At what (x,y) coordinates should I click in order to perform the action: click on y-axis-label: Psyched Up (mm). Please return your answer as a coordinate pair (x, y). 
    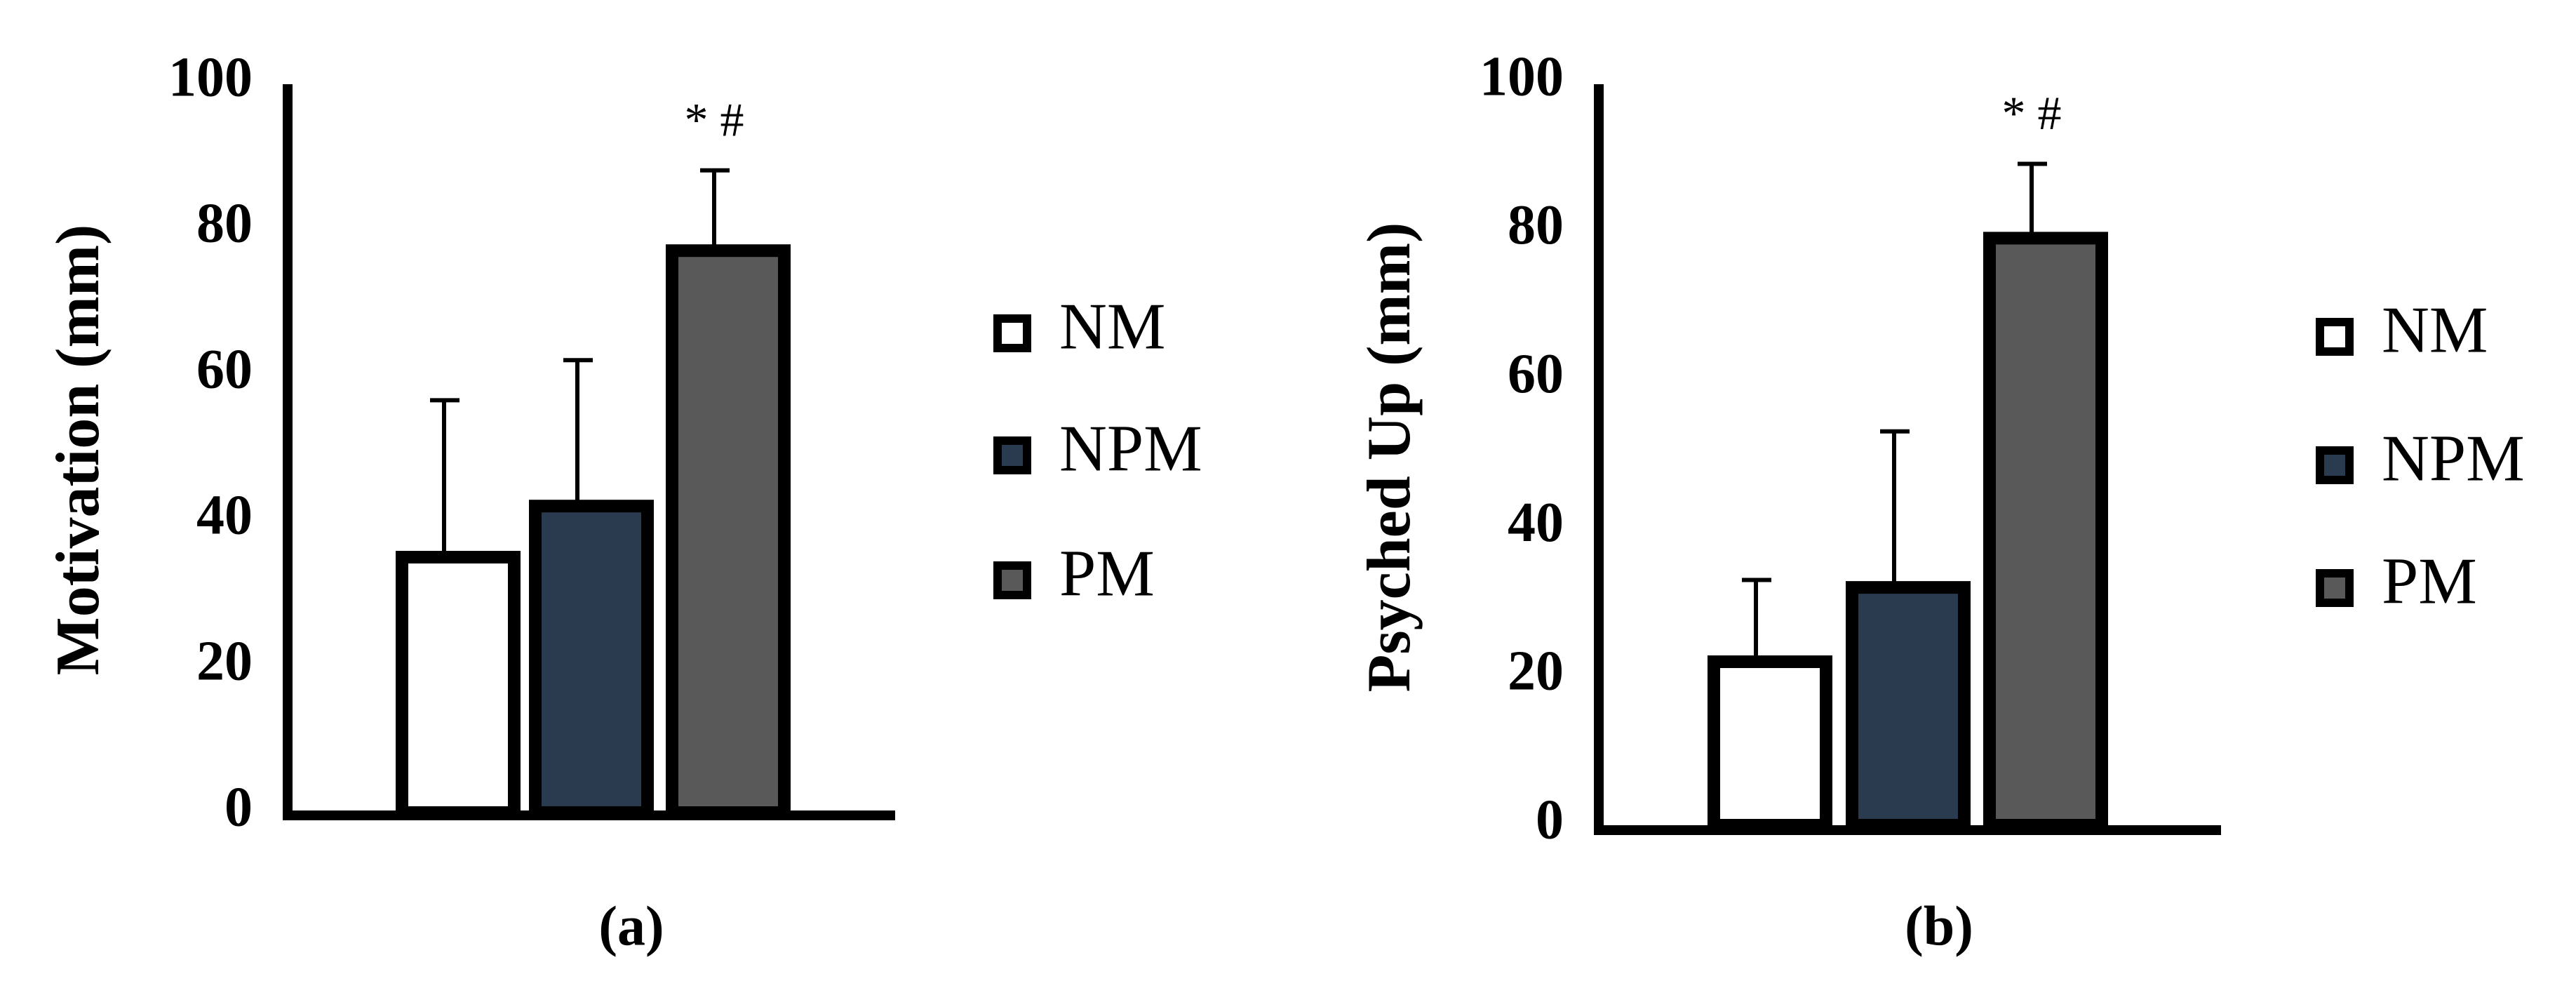
    Looking at the image, I should click on (1389, 457).